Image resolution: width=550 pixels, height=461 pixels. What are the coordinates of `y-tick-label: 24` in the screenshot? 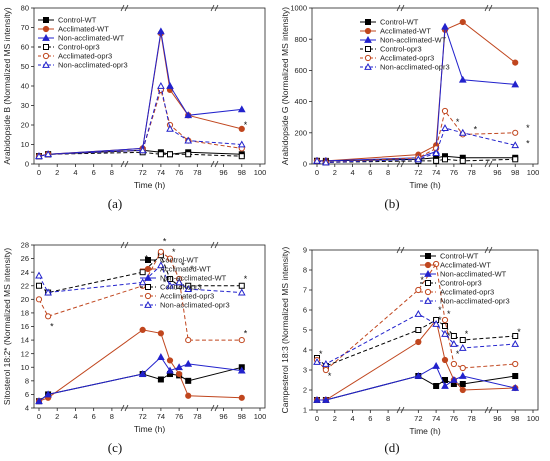 It's located at (25, 272).